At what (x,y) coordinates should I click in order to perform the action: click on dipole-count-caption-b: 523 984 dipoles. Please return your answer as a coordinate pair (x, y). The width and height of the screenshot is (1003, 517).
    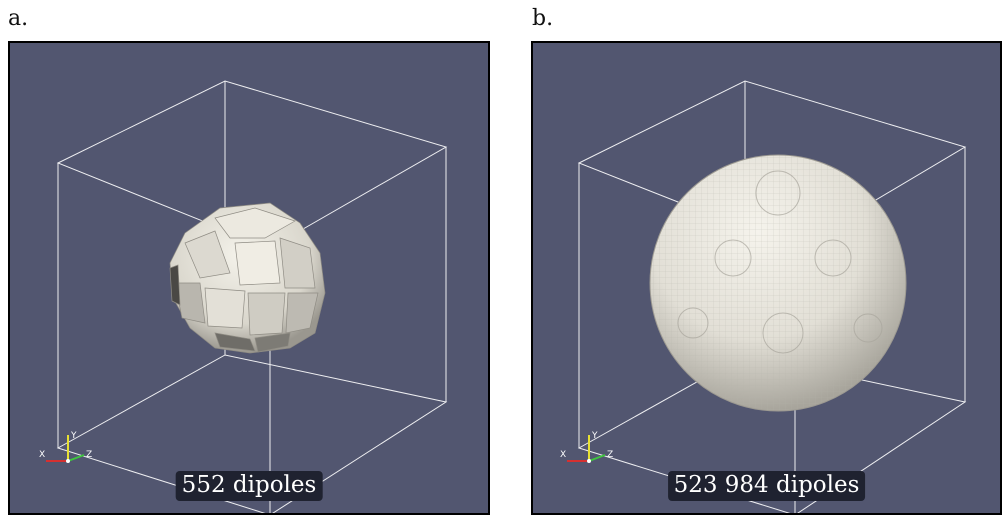
    Looking at the image, I should click on (766, 486).